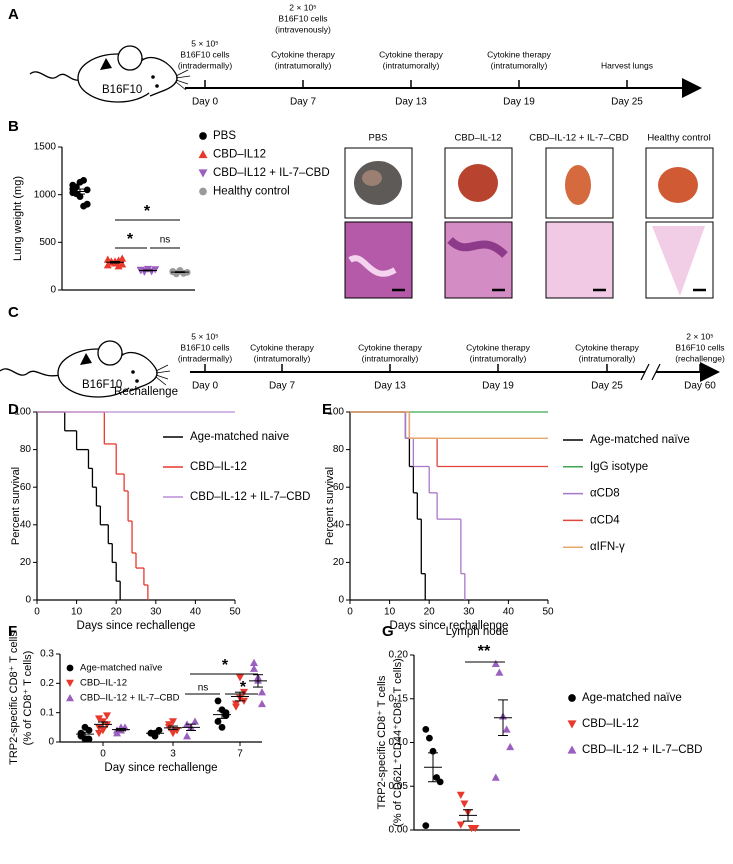 Image resolution: width=733 pixels, height=864 pixels. Describe the element at coordinates (399, 698) in the screenshot. I see `y-tick-label: 0.15` at that location.